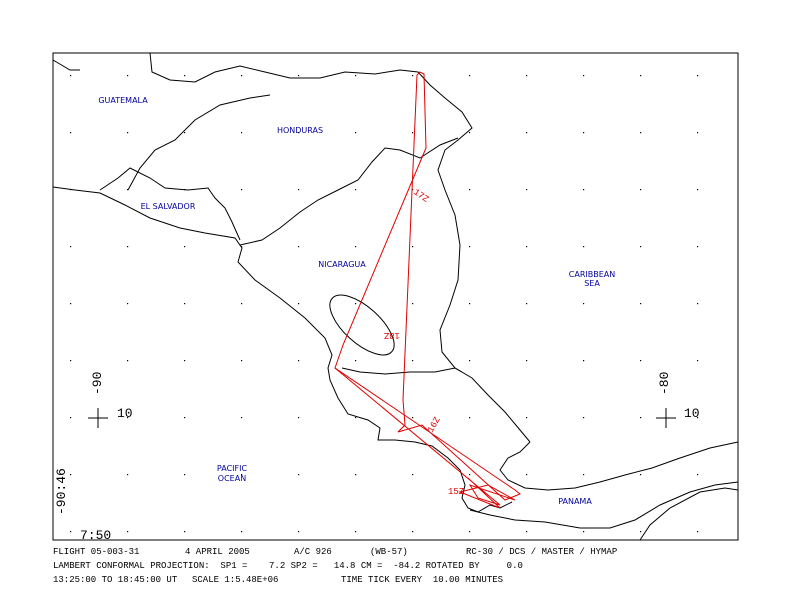 The height and width of the screenshot is (612, 792). What do you see at coordinates (300, 130) in the screenshot?
I see `place-label: HONDURAS` at bounding box center [300, 130].